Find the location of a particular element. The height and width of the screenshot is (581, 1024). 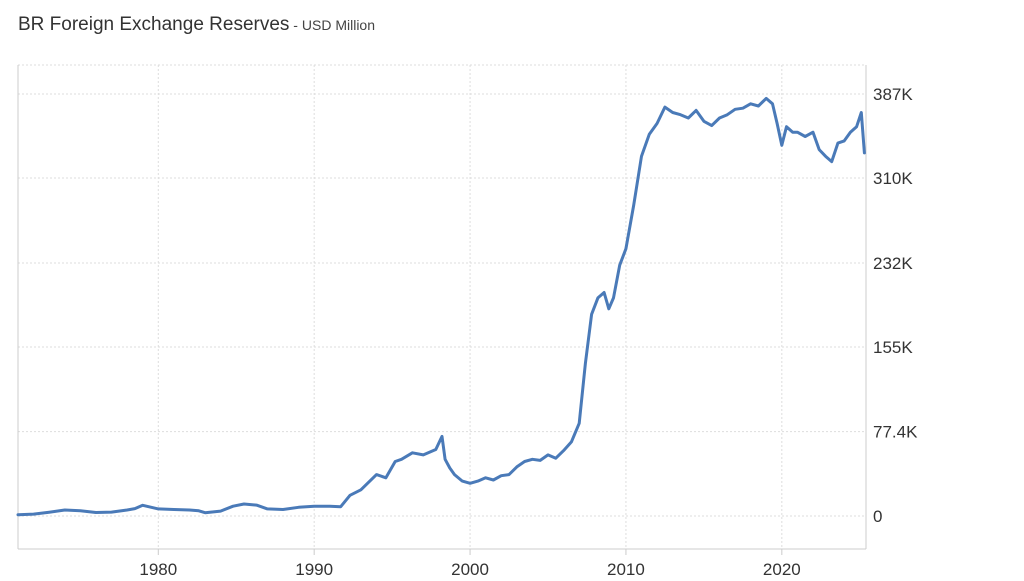

x-tick-label: 1980 is located at coordinates (158, 569).